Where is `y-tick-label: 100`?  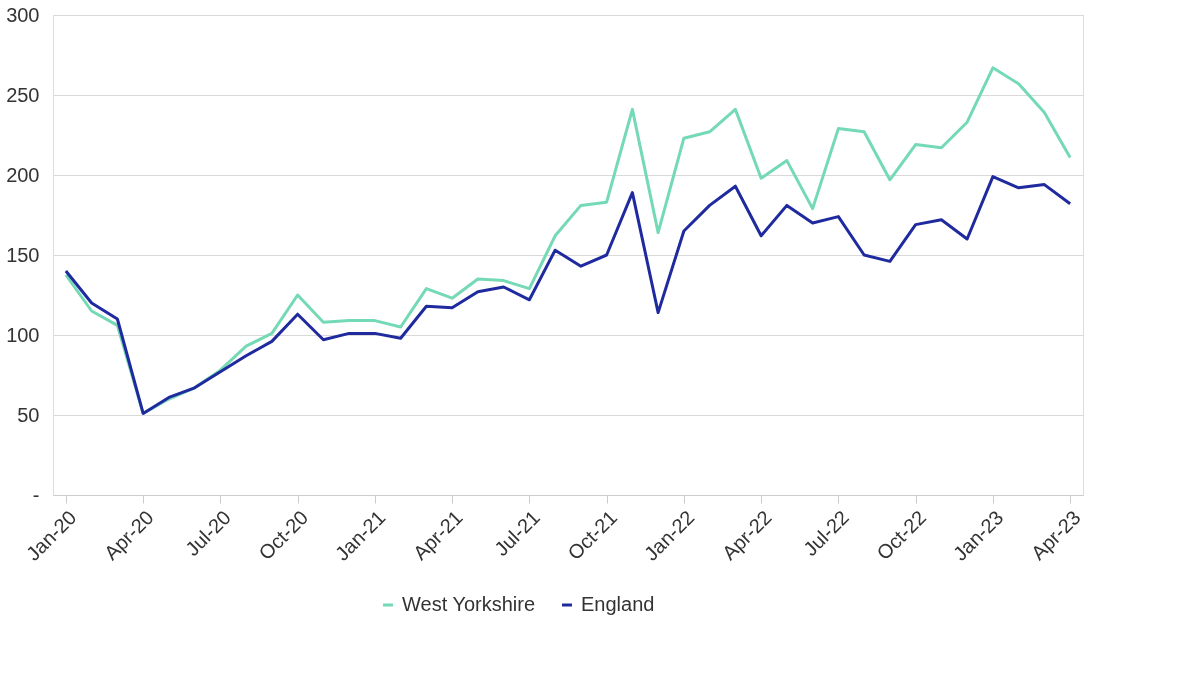 y-tick-label: 100 is located at coordinates (23, 334).